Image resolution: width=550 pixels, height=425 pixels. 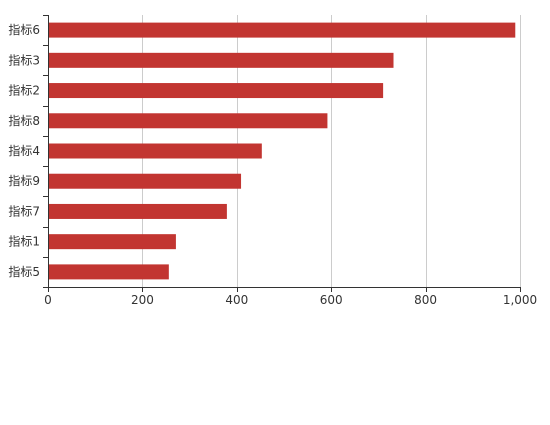 I want to click on bar-指标1, so click(x=112, y=242).